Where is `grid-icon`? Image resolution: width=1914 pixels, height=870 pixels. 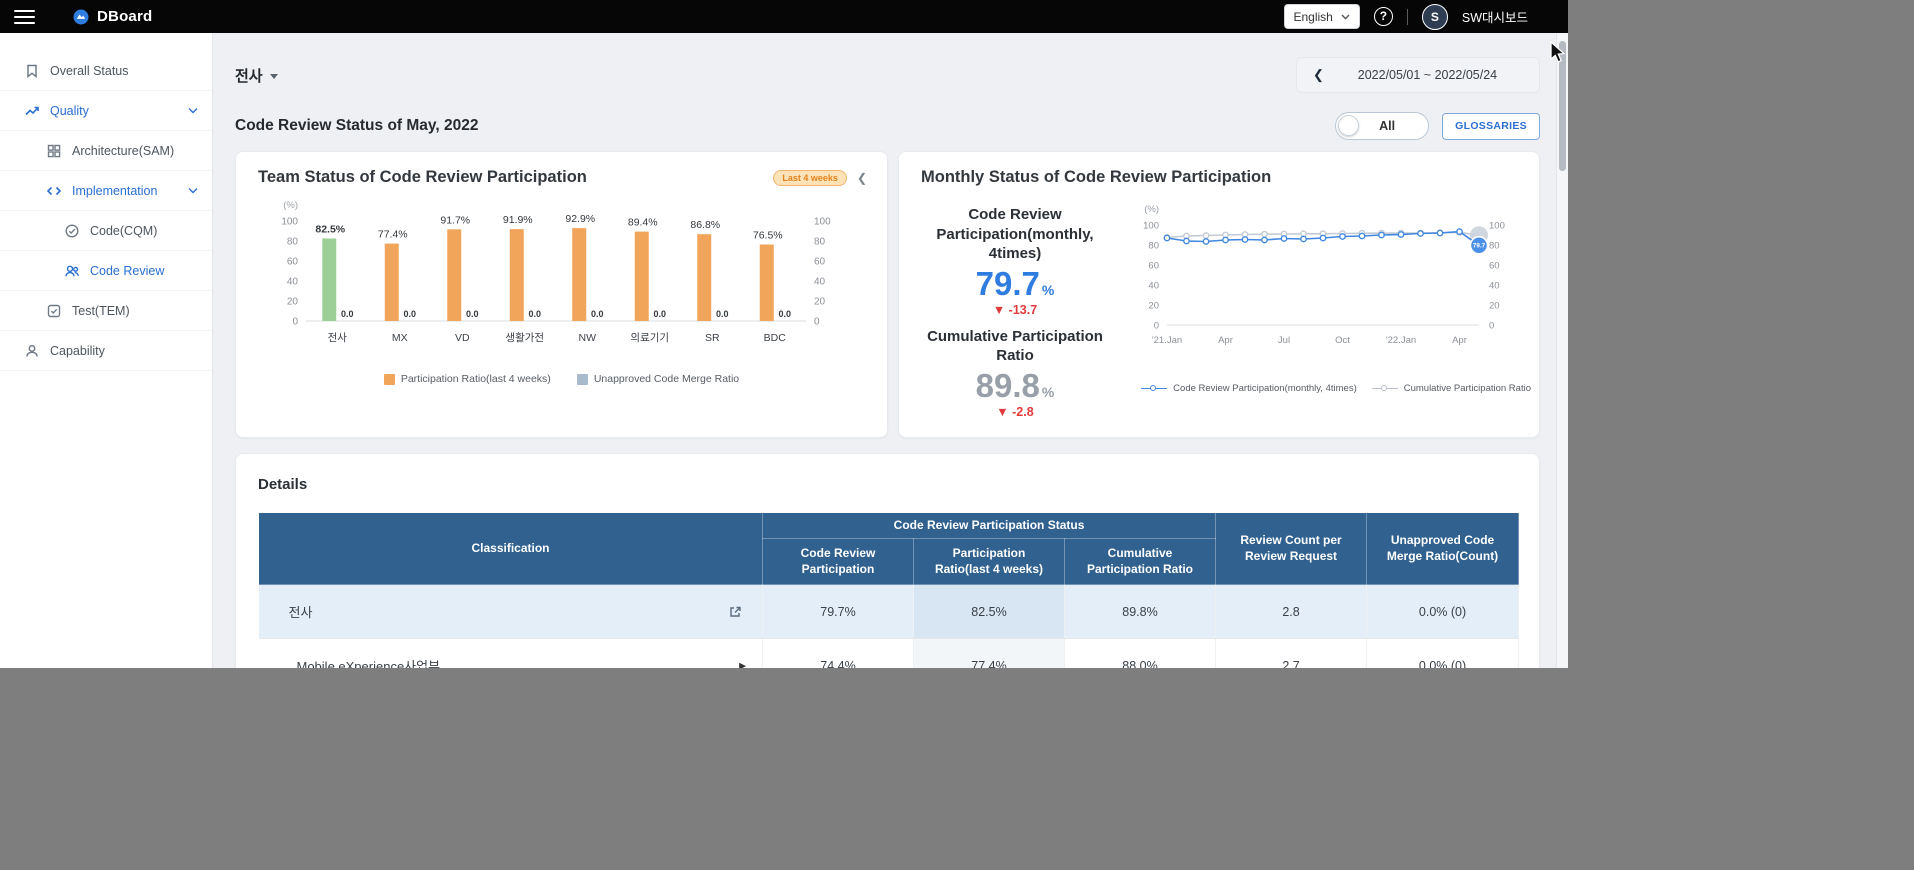
grid-icon is located at coordinates (54, 151).